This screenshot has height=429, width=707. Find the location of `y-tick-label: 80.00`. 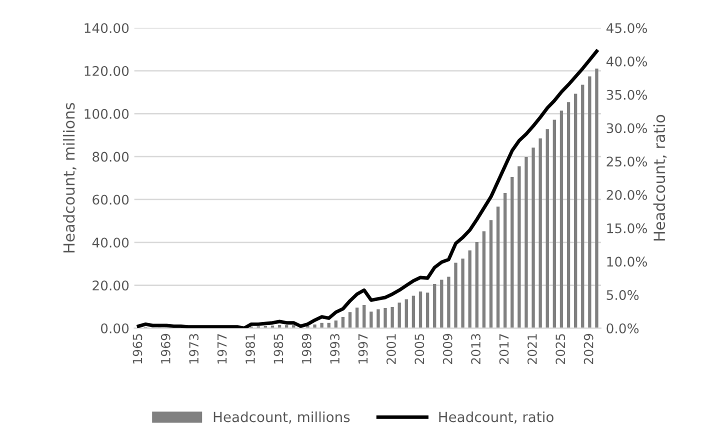

y-tick-label: 80.00 is located at coordinates (110, 157).